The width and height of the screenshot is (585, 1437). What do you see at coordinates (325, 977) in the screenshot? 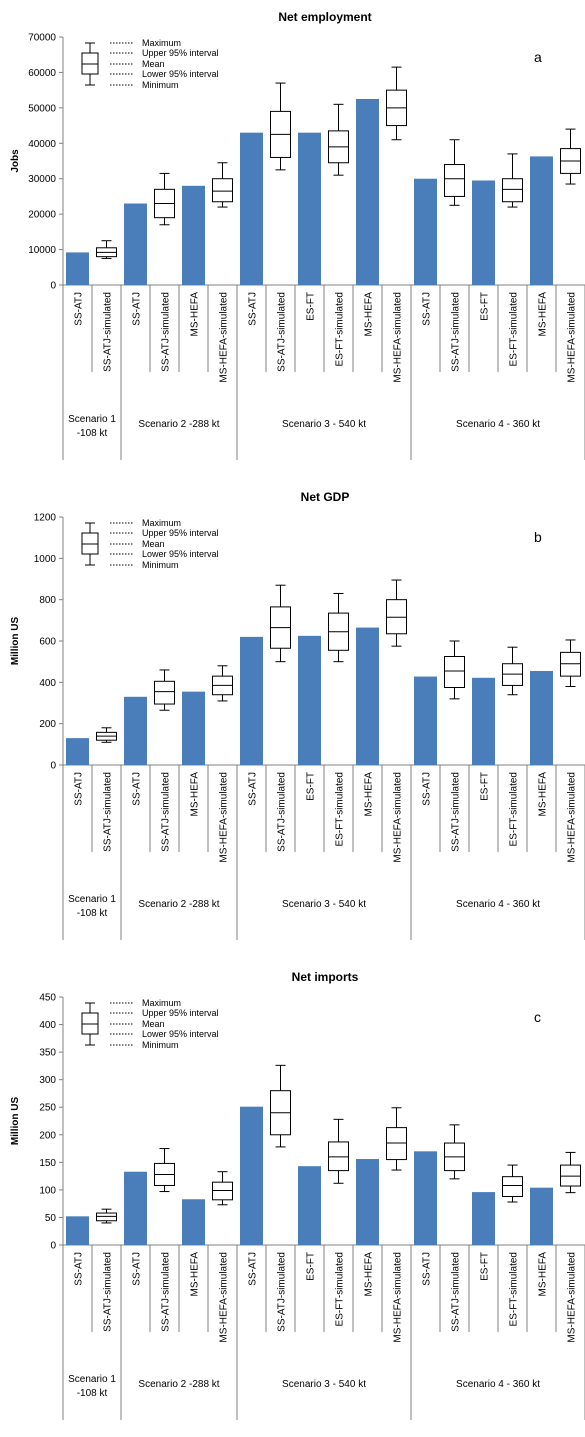
I see `chart-title: Net imports` at bounding box center [325, 977].